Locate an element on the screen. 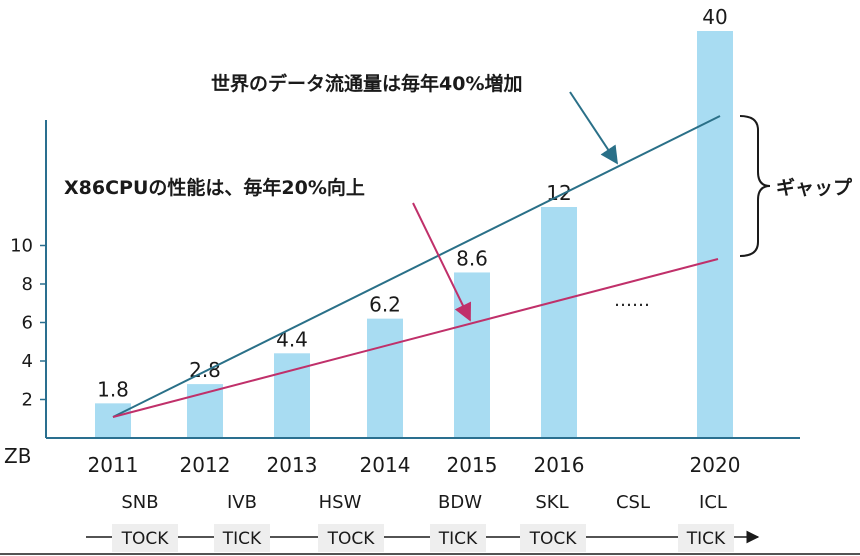 This screenshot has width=860, height=556. cadence-label-0: TOCK is located at coordinates (145, 539).